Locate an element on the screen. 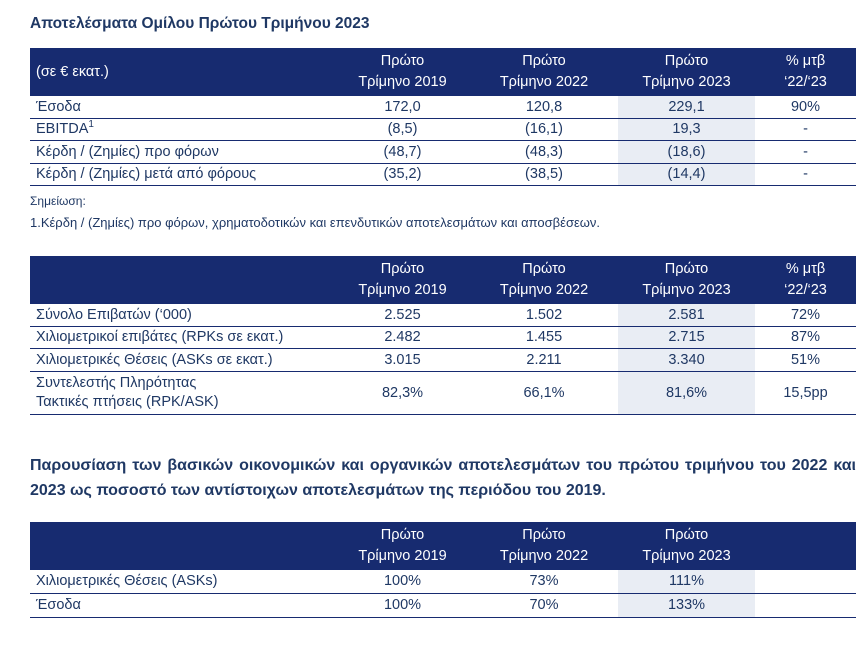 Image resolution: width=868 pixels, height=652 pixels. row-label-line: Συντελεστής Πληρότητας is located at coordinates (116, 382).